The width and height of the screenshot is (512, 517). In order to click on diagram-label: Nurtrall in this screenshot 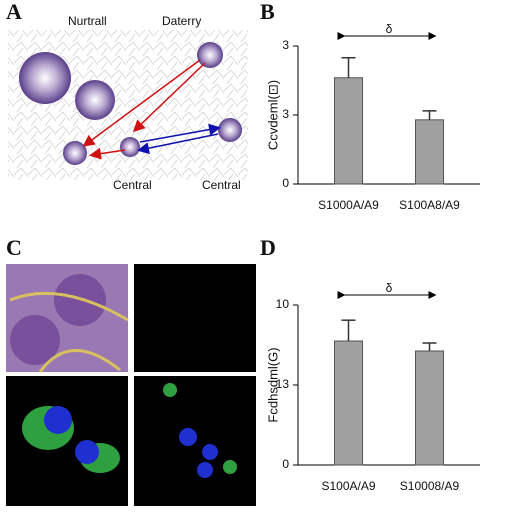, I will do `click(87, 21)`.